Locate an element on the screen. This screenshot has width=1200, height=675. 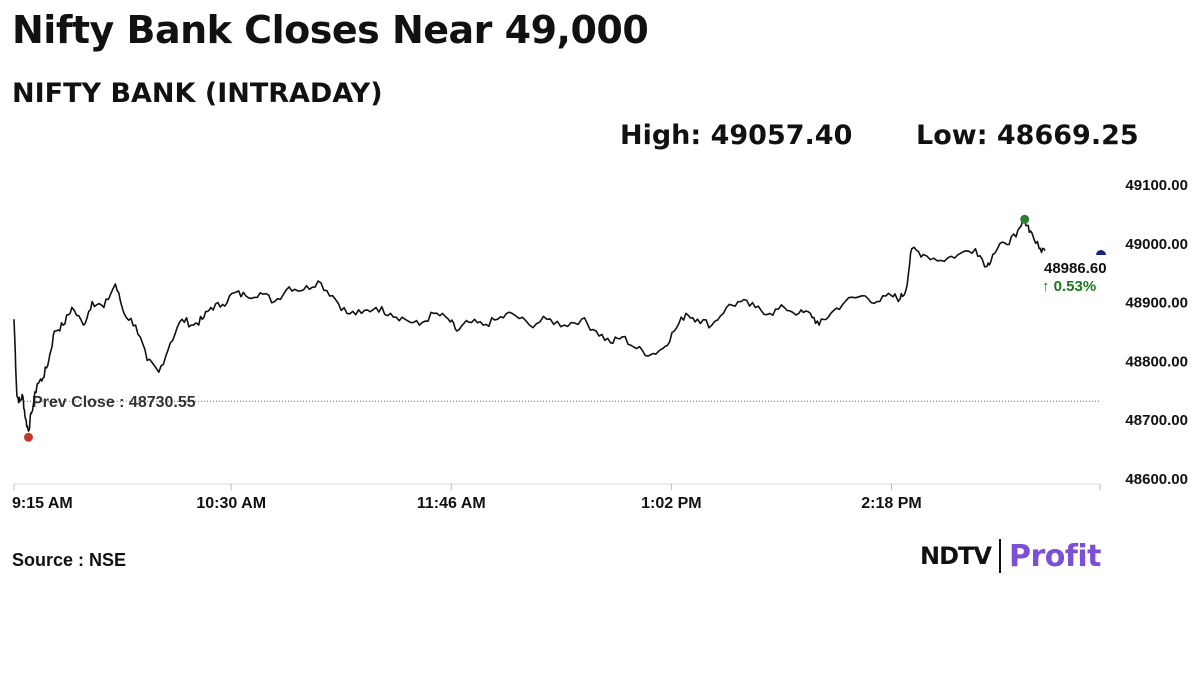
ndtv-profit-logo: NDTV Profit is located at coordinates (1011, 556).